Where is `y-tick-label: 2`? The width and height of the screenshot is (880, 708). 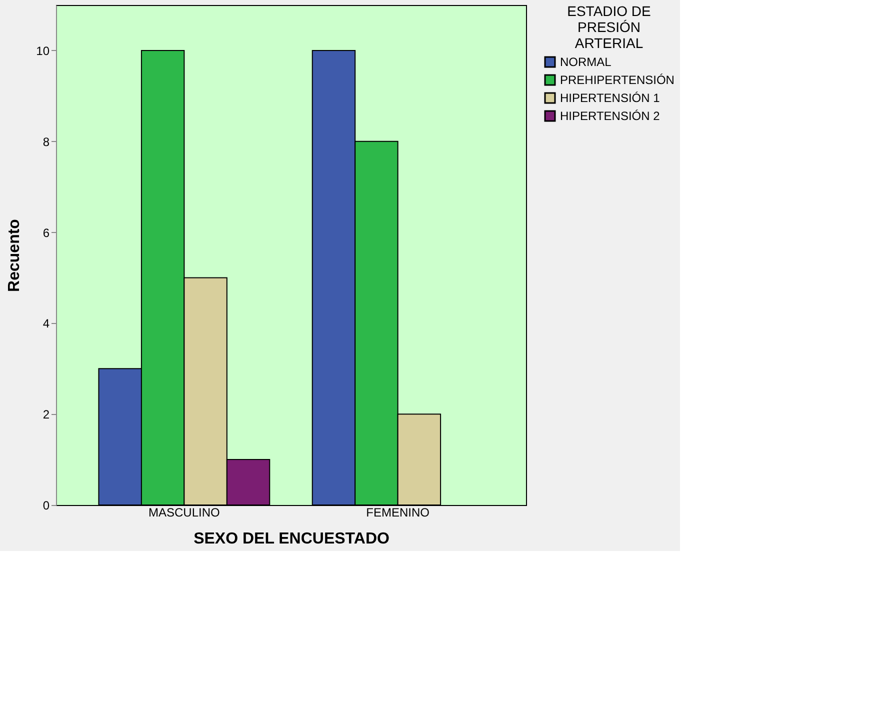 y-tick-label: 2 is located at coordinates (46, 415).